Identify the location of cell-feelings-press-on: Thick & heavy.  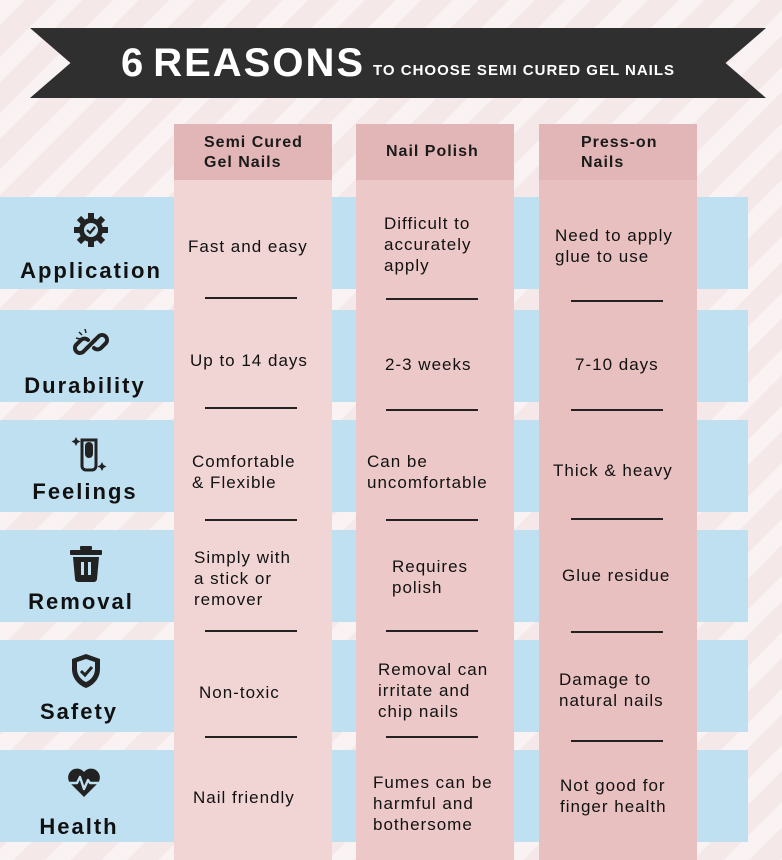
(613, 470).